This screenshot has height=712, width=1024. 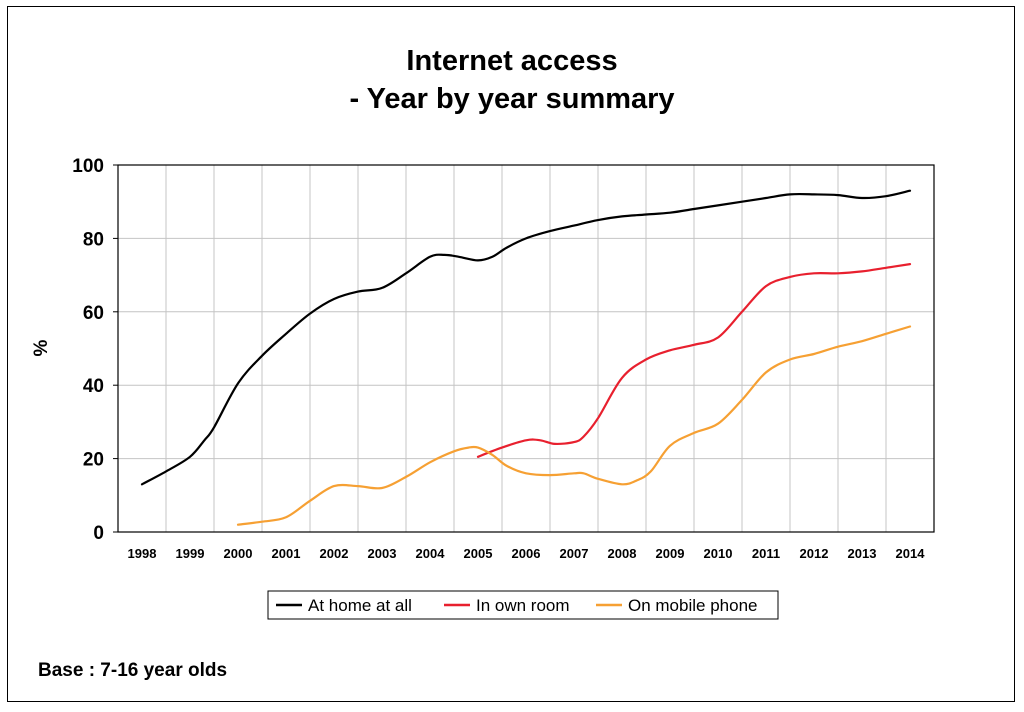 I want to click on x-tick-label: 2011, so click(x=766, y=553).